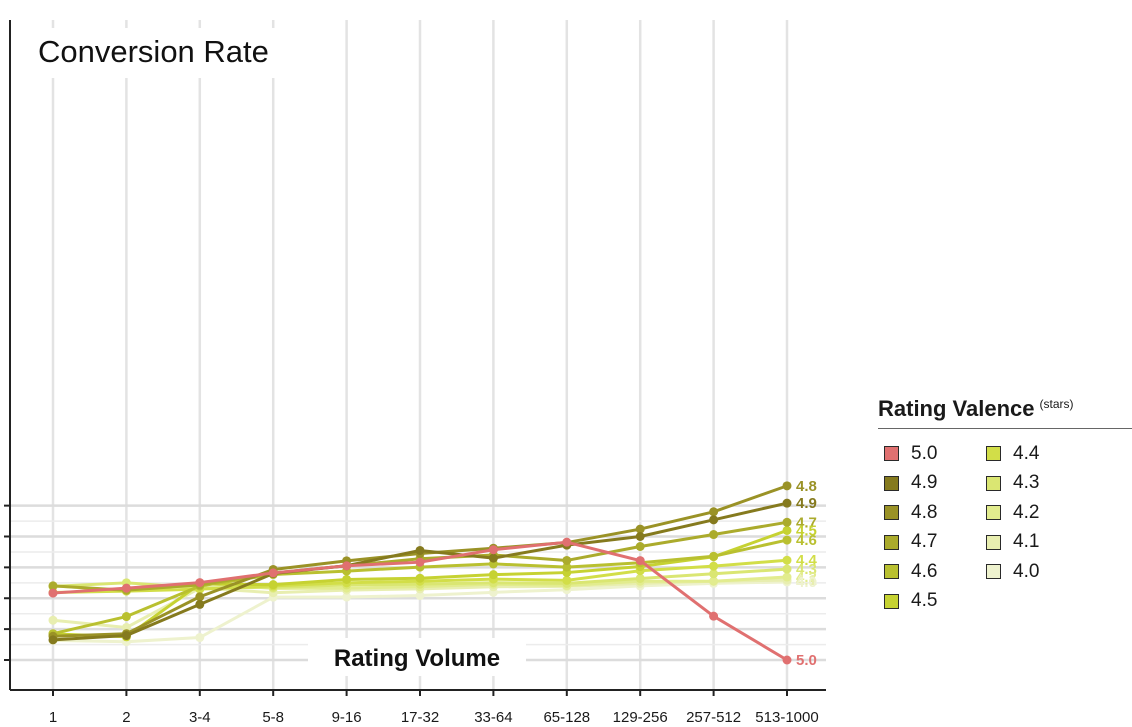 This screenshot has height=727, width=1132. I want to click on end-label: 4.5, so click(806, 530).